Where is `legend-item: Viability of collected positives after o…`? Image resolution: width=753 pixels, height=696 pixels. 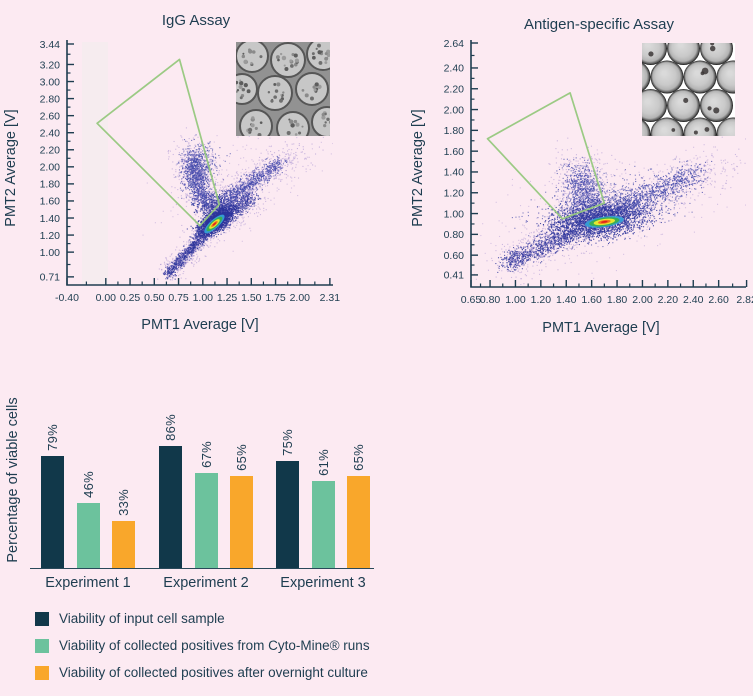
legend-item: Viability of collected positives after o… is located at coordinates (202, 672).